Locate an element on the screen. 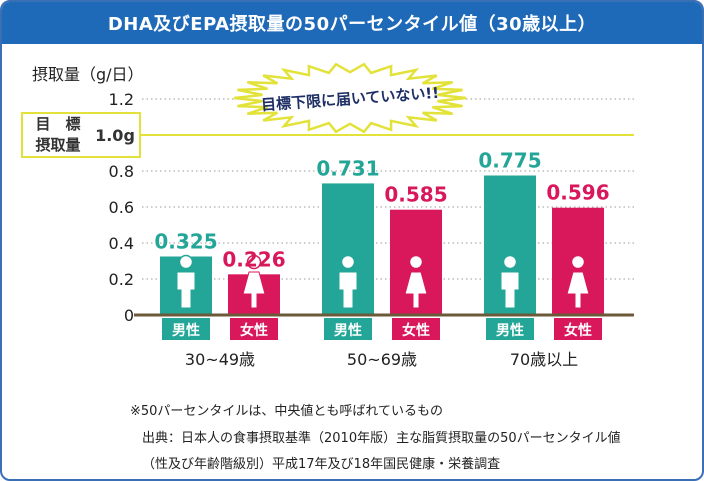 The width and height of the screenshot is (704, 481). y-tick-label: 0.6 is located at coordinates (121, 207).